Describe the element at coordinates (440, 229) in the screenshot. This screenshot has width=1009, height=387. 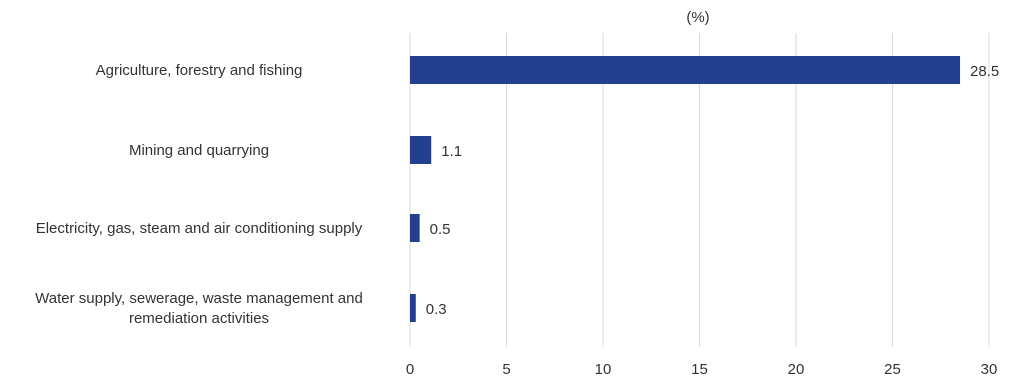
I see `data-label: 0.5` at that location.